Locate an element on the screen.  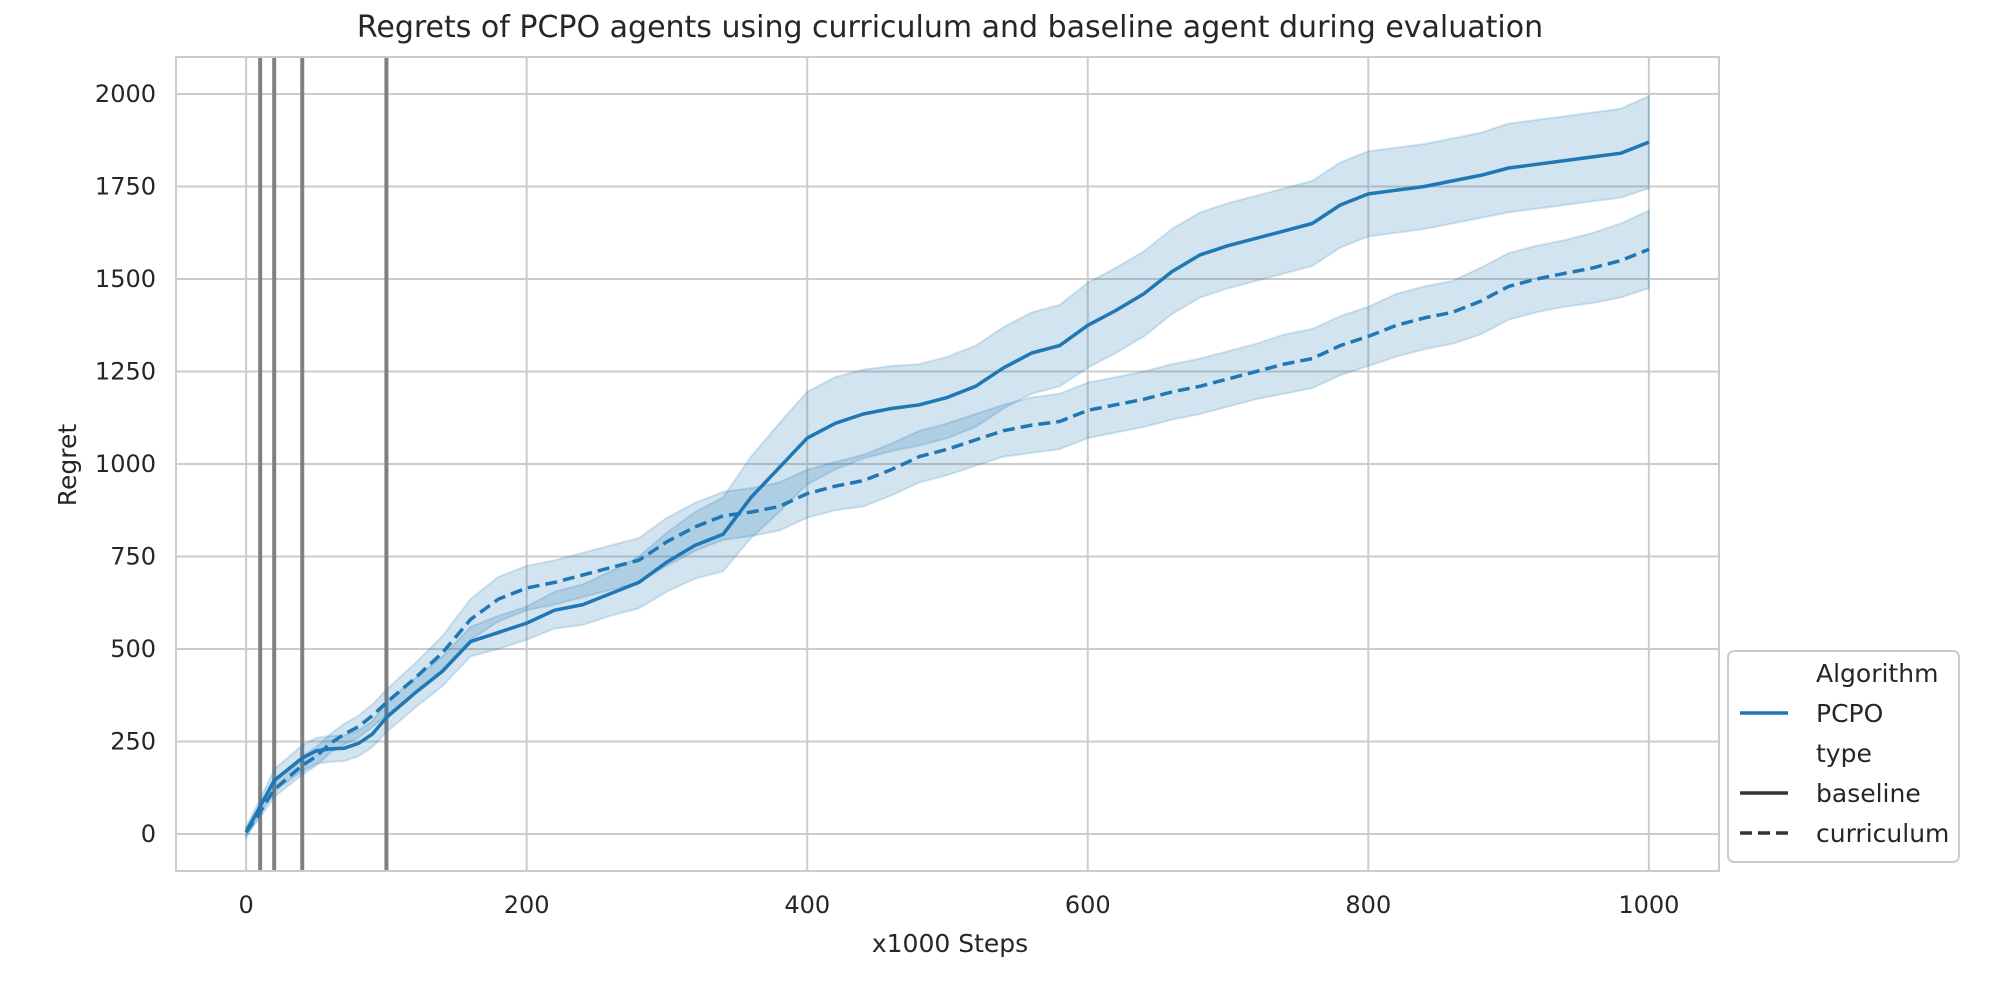
legend-label-Algorithm: Algorithm is located at coordinates (1877, 673).